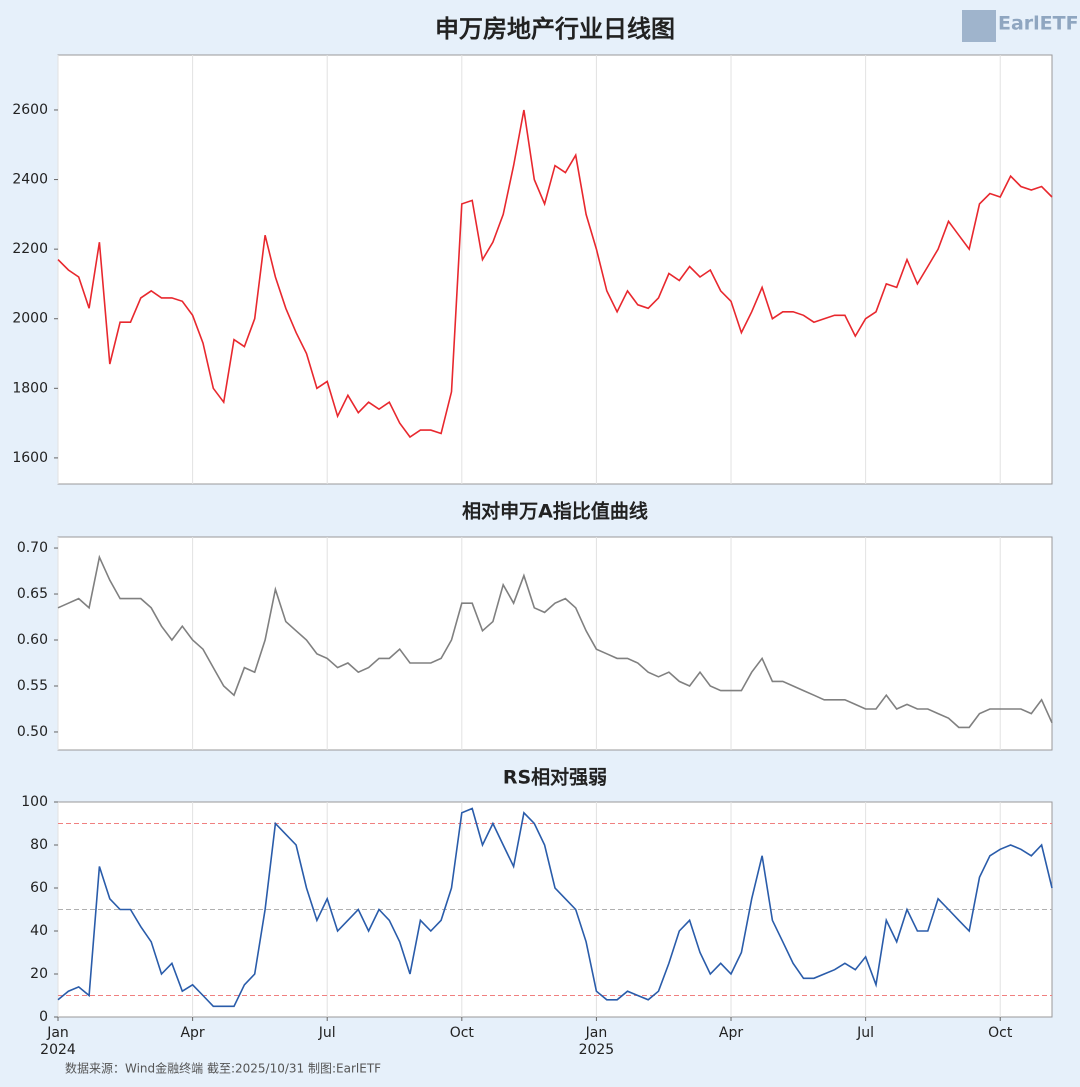 The height and width of the screenshot is (1087, 1080). What do you see at coordinates (30, 388) in the screenshot?
I see `y-tick-label: 1800` at bounding box center [30, 388].